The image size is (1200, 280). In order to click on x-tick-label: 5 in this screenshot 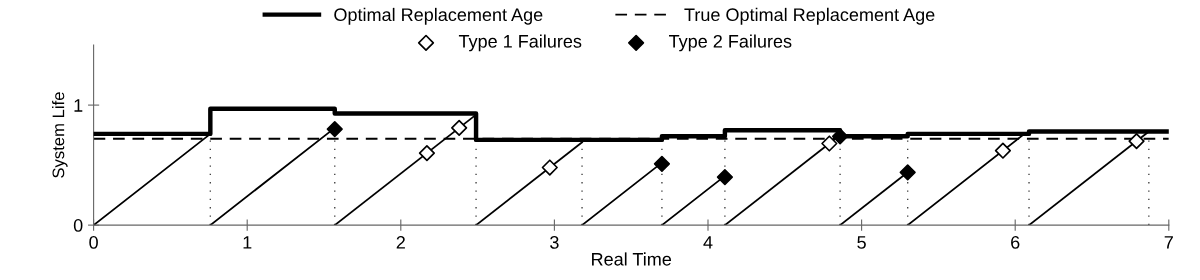, I will do `click(861, 242)`.